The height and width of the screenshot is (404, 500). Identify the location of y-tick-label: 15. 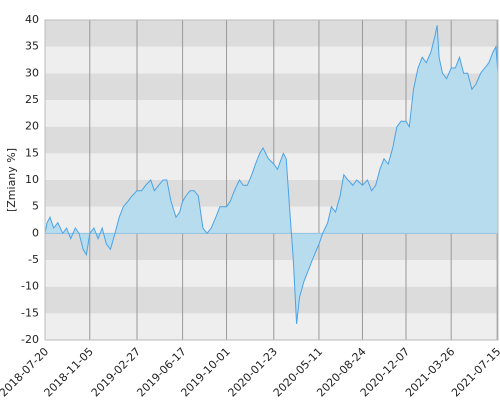
(32, 152).